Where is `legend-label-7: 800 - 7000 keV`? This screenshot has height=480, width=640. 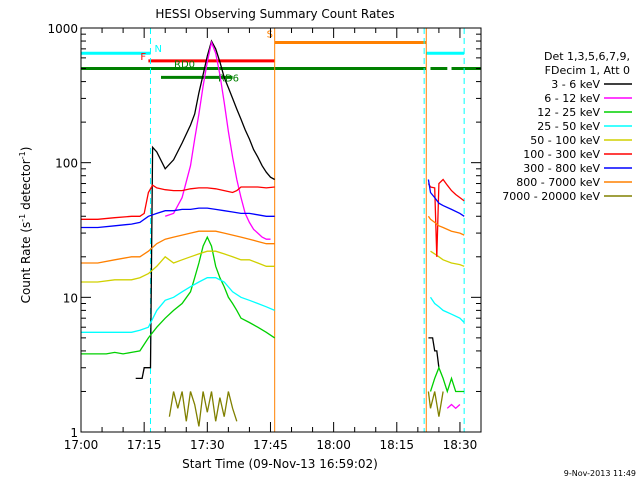 legend-label-7: 800 - 7000 keV is located at coordinates (558, 182).